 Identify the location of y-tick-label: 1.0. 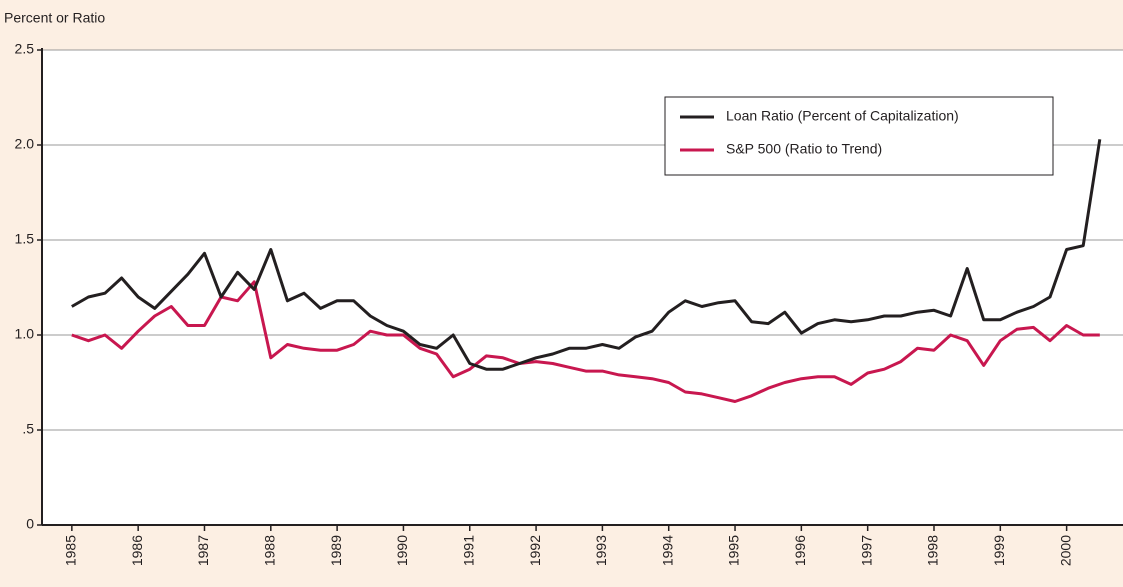
(25, 334).